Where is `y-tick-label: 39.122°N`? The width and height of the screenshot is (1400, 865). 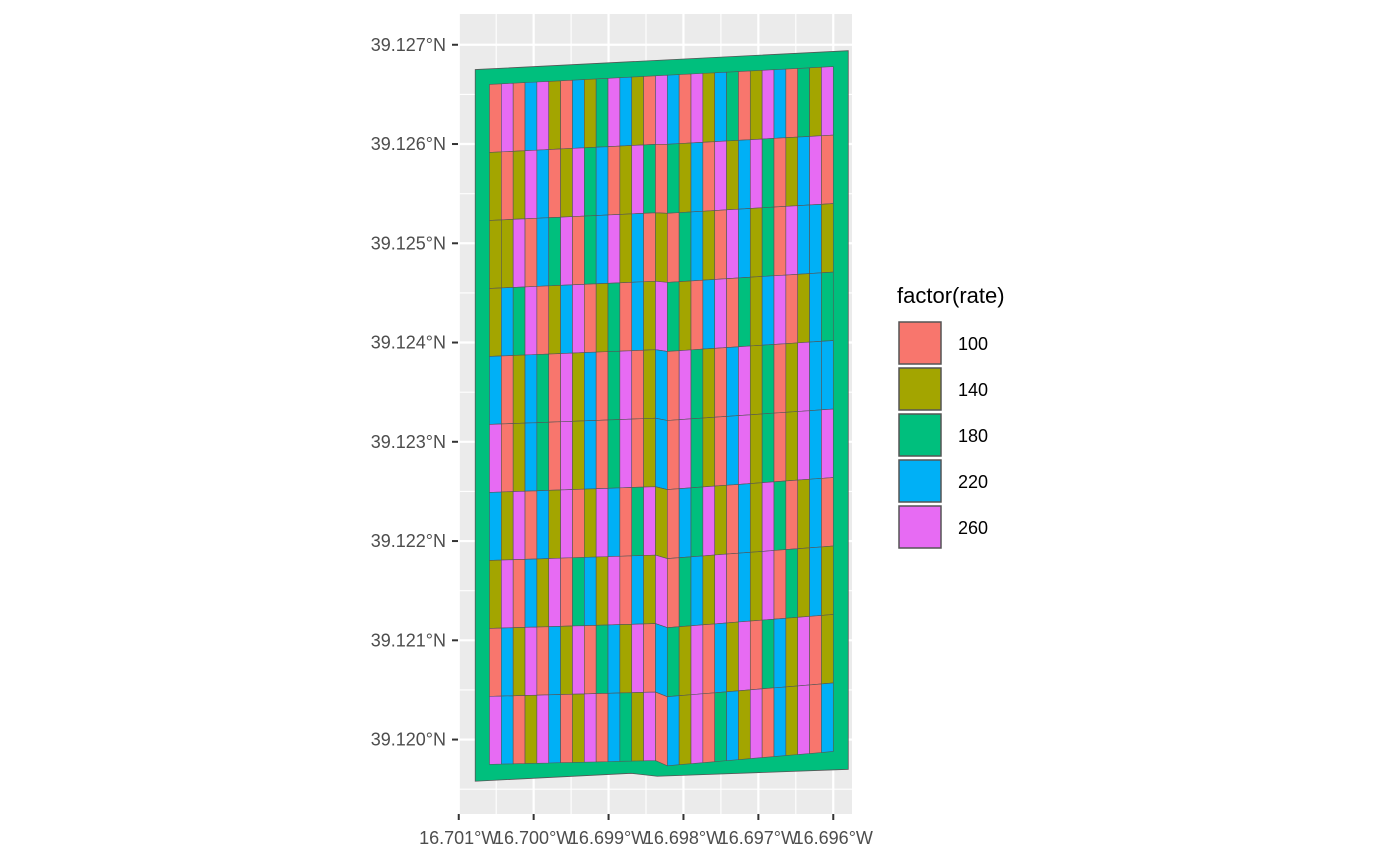 y-tick-label: 39.122°N is located at coordinates (408, 541).